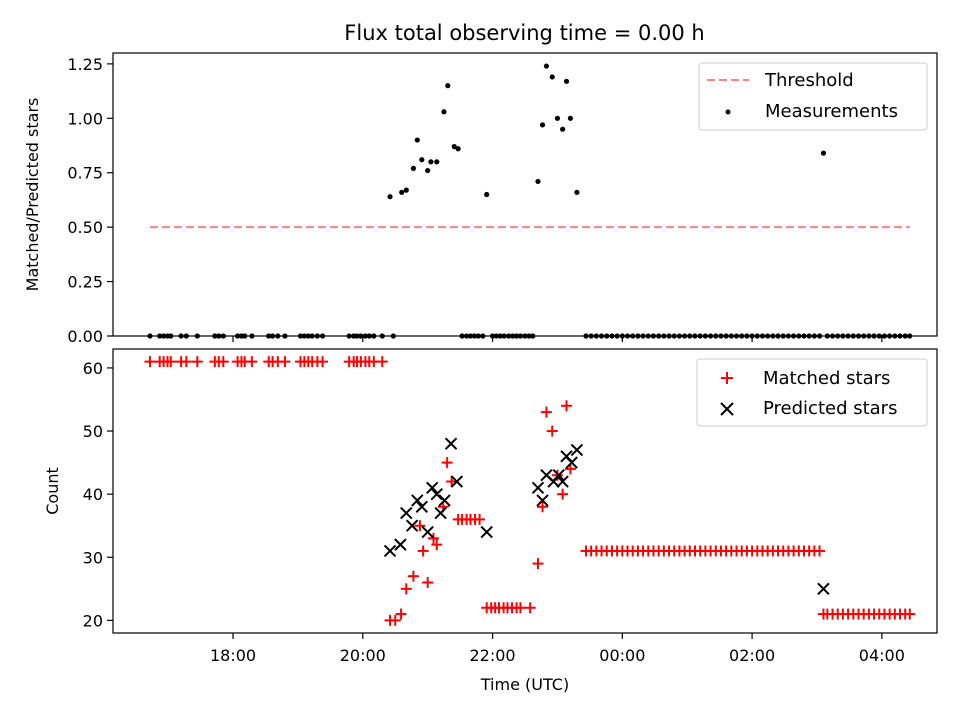  What do you see at coordinates (85, 173) in the screenshot?
I see `top-y-tick-label: 0.75` at bounding box center [85, 173].